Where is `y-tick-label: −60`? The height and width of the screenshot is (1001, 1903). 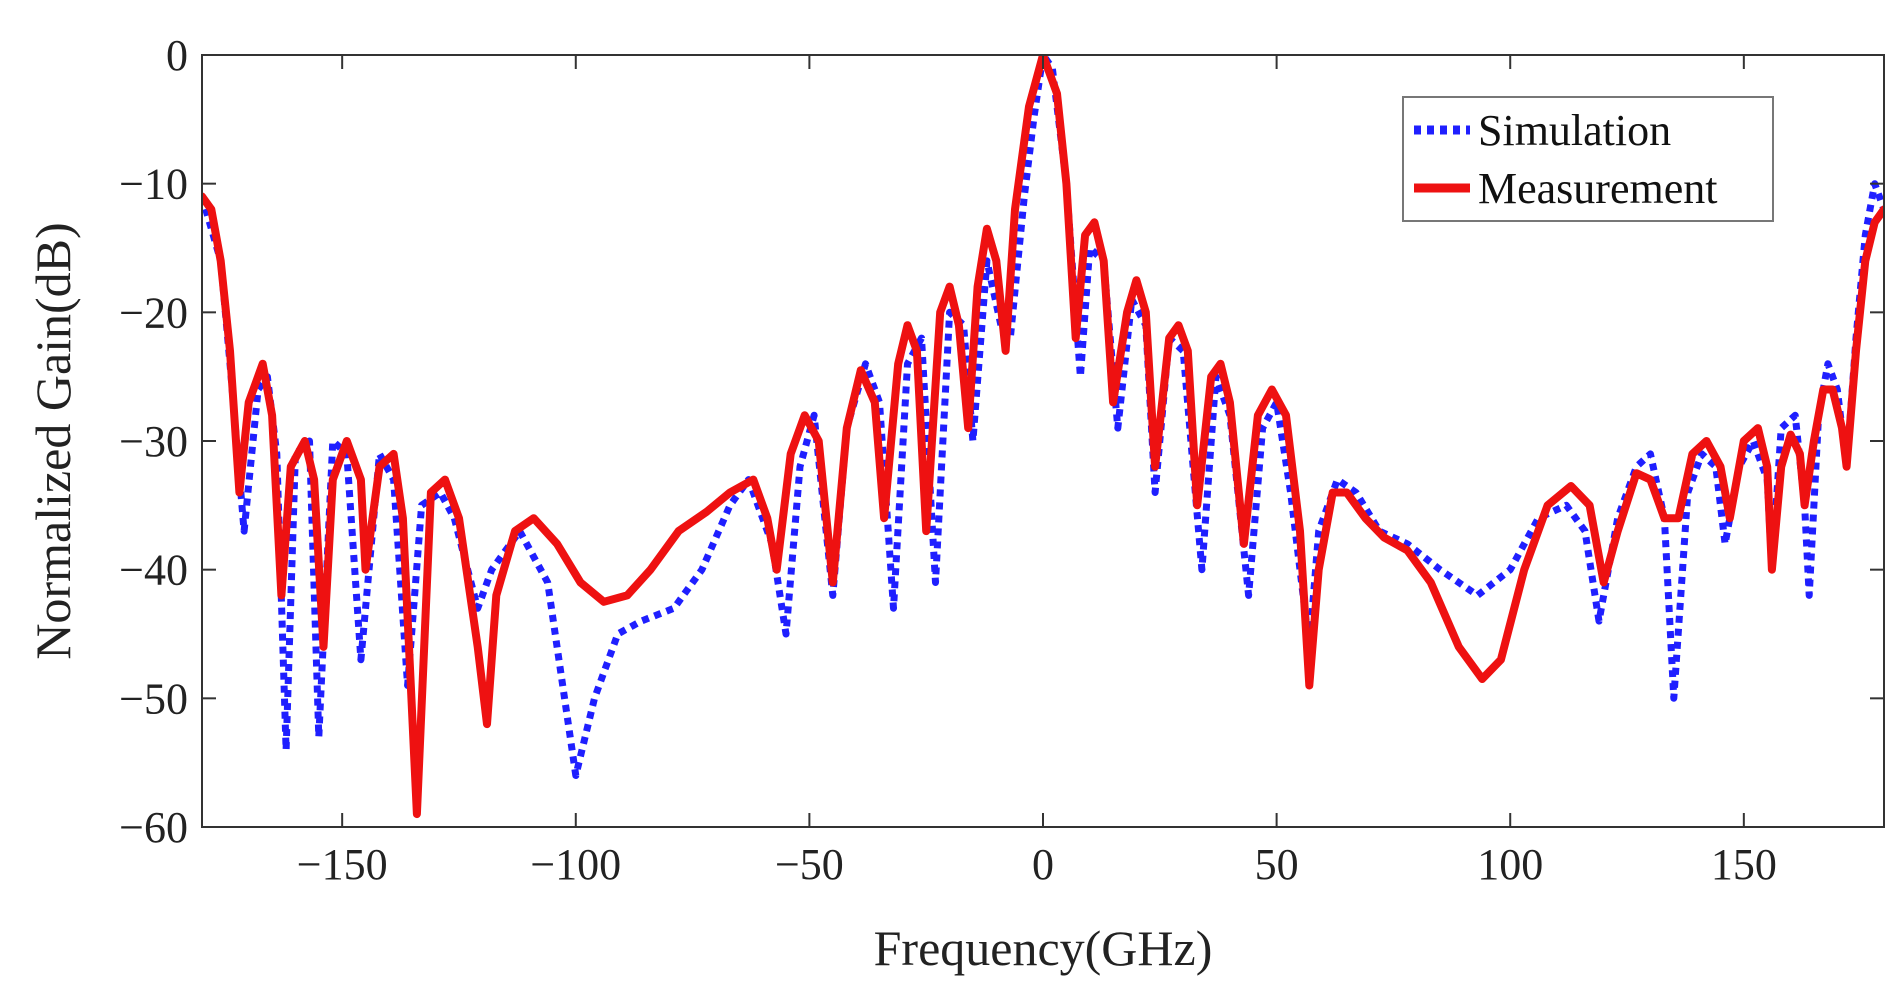
y-tick-label: −60 is located at coordinates (153, 827).